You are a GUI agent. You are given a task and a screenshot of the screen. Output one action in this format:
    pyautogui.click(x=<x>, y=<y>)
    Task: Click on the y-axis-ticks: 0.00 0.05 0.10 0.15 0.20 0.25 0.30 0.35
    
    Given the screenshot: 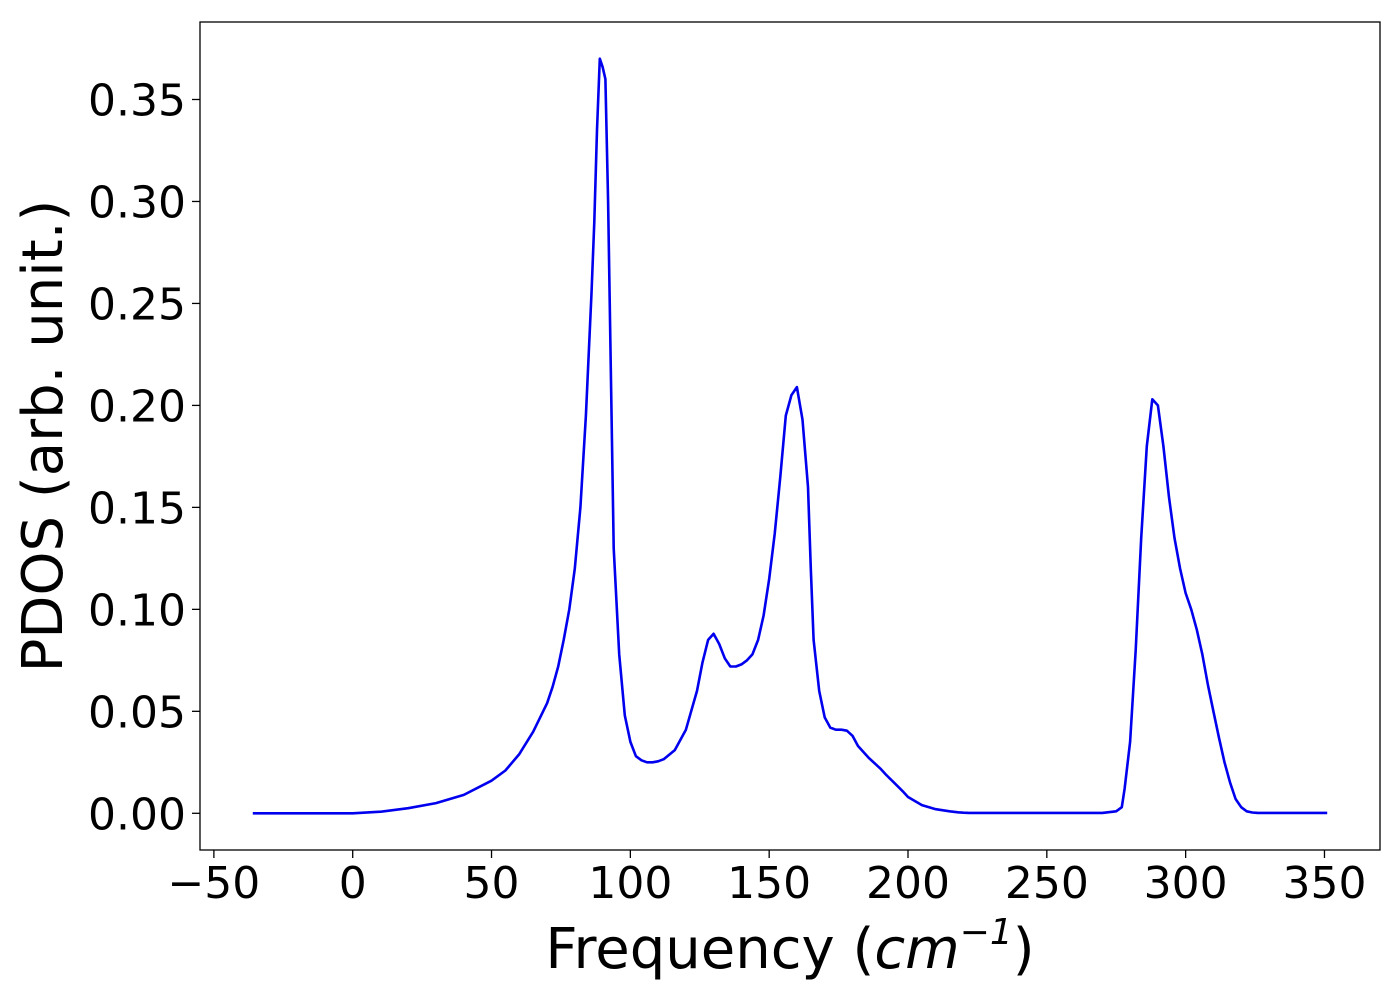 What is the action you would take?
    pyautogui.click(x=144, y=457)
    